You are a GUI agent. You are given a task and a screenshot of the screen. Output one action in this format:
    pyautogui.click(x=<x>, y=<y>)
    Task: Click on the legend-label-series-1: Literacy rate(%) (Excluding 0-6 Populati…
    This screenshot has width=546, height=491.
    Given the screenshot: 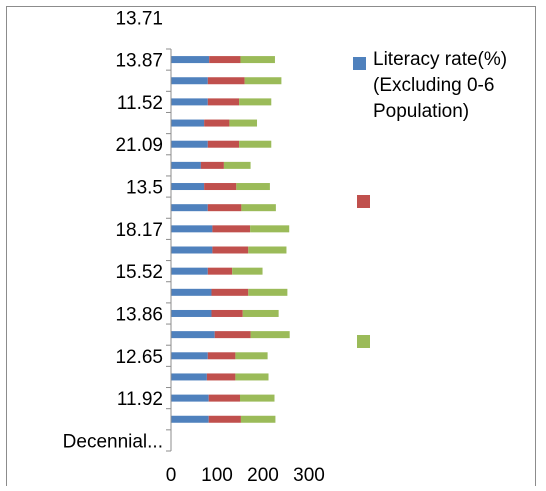 What is the action you would take?
    pyautogui.click(x=440, y=85)
    